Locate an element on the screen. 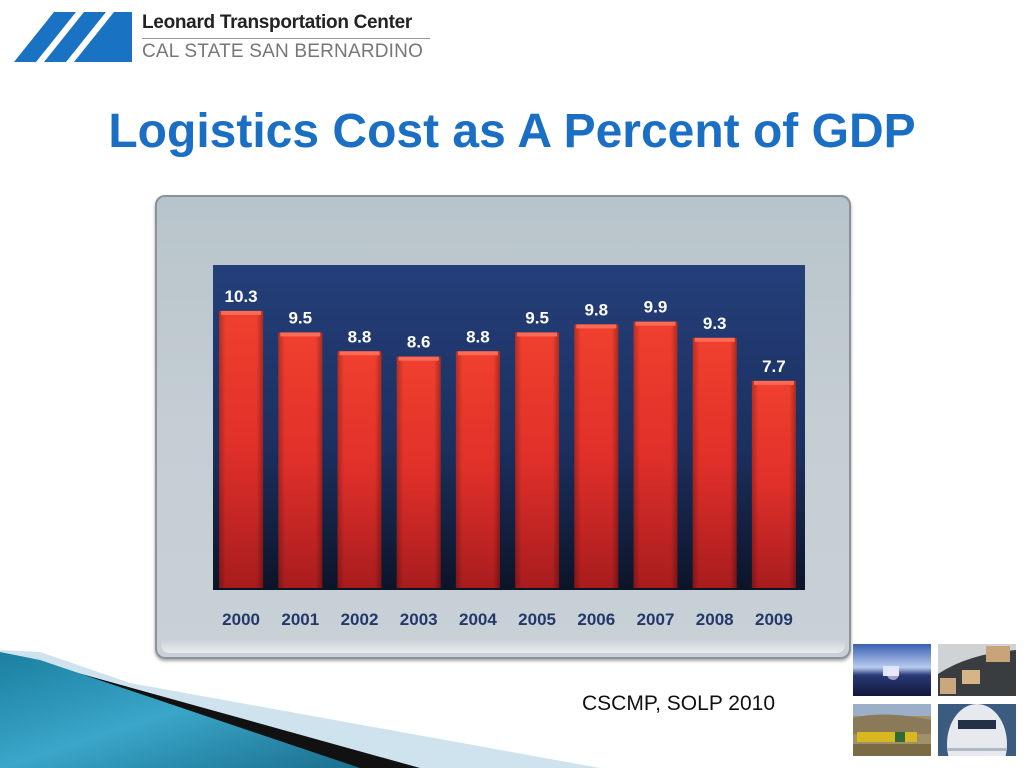  category-label: 2009 is located at coordinates (774, 619).